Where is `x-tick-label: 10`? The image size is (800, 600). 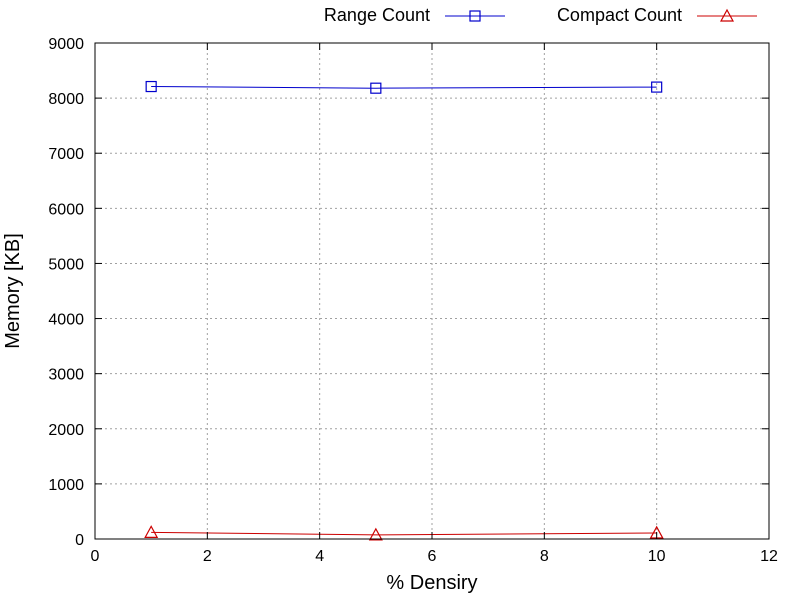
x-tick-label: 10 is located at coordinates (657, 556).